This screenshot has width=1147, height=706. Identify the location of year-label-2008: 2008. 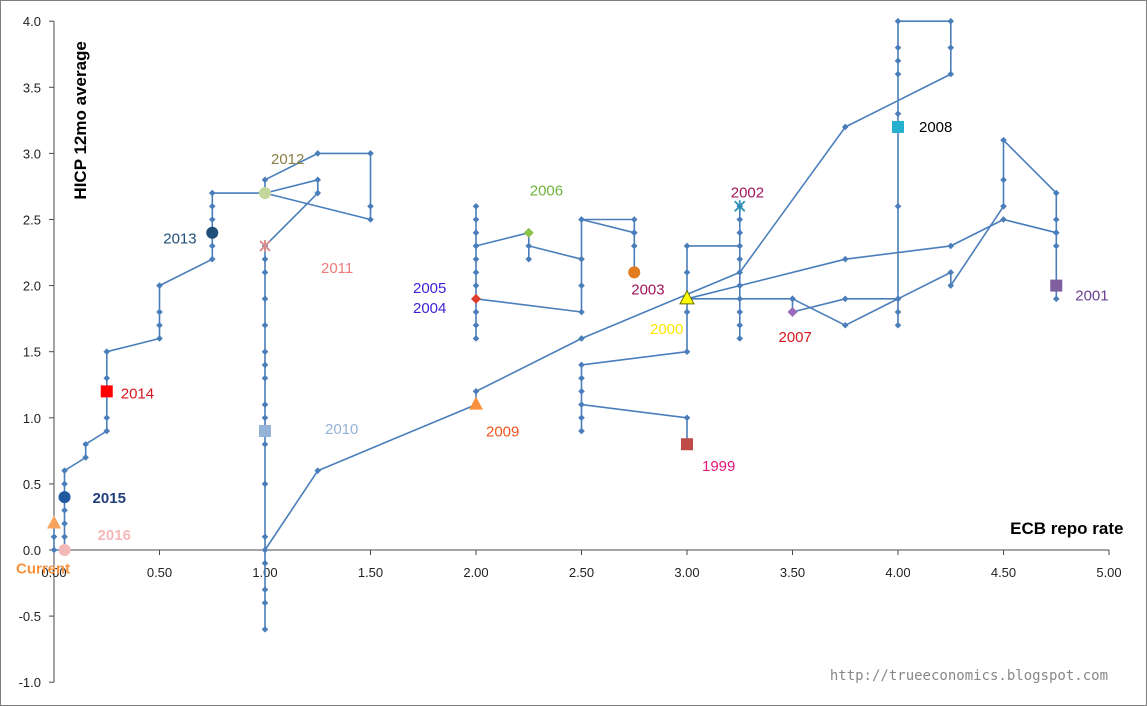
(935, 127).